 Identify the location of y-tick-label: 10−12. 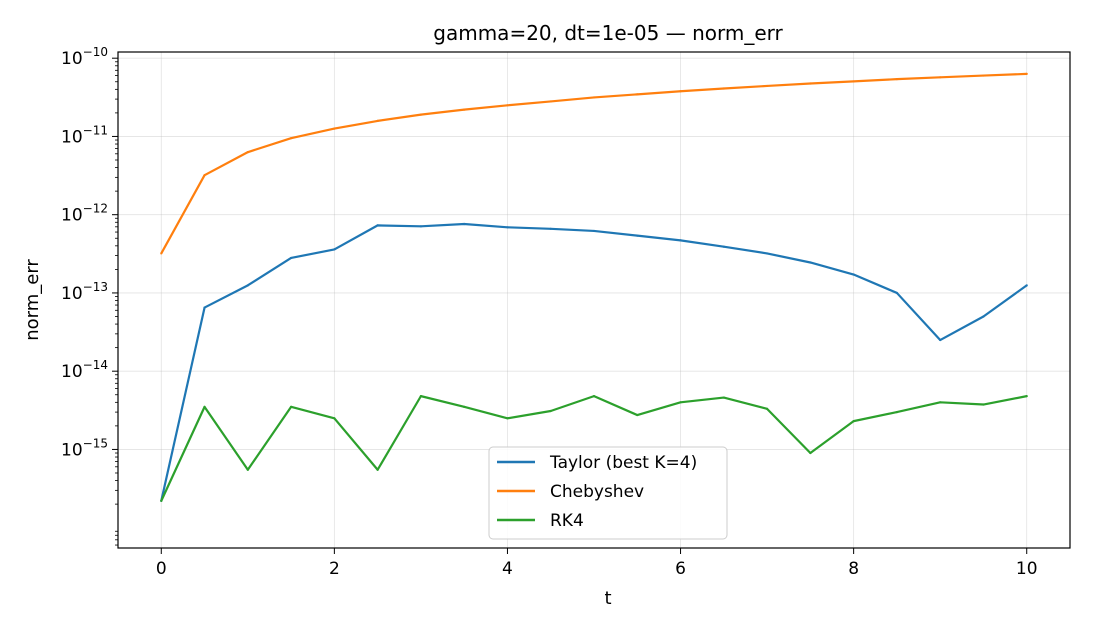
(84, 214).